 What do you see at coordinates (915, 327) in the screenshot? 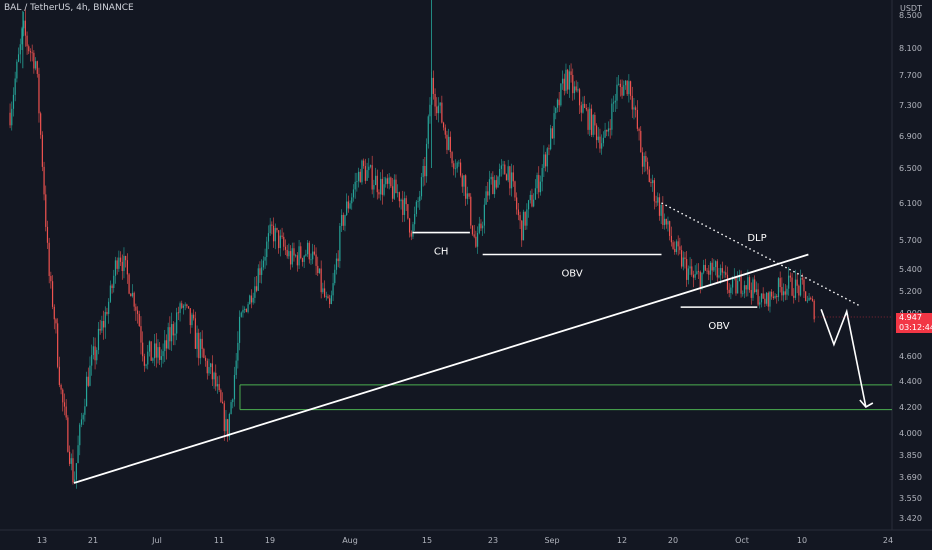
I see `bar-countdown: 03:12:44` at bounding box center [915, 327].